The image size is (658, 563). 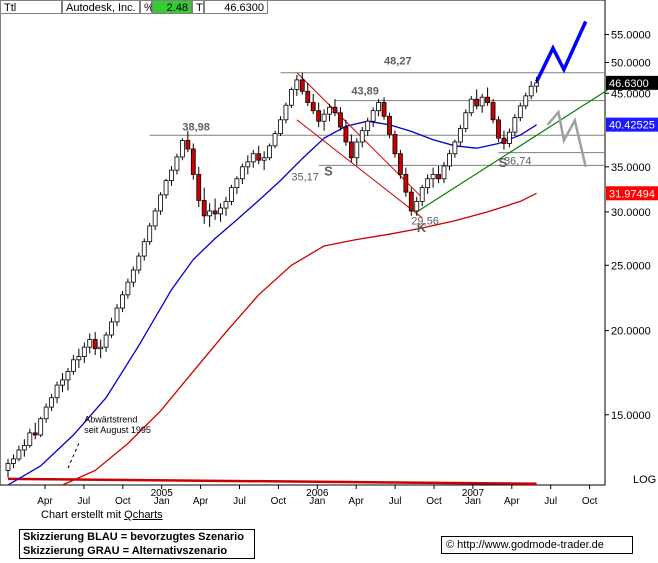 What do you see at coordinates (239, 501) in the screenshot?
I see `x-tick-label: Jul` at bounding box center [239, 501].